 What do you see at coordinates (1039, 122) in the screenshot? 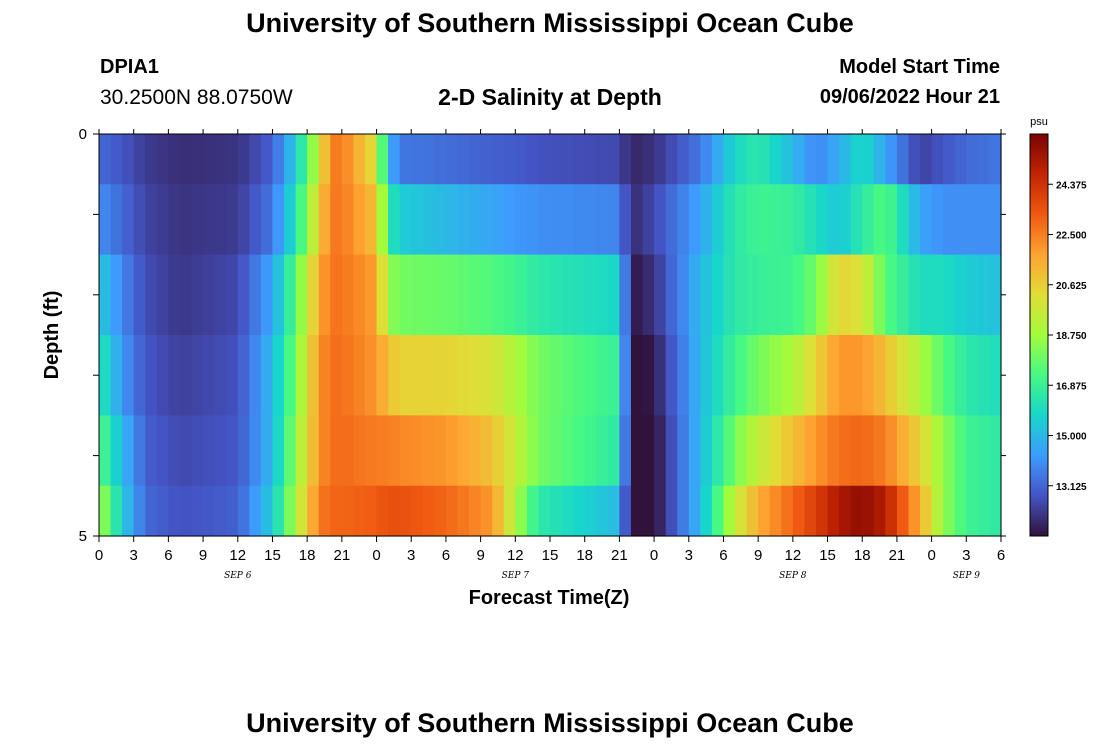
I see `colorbar-unit: psu` at bounding box center [1039, 122].